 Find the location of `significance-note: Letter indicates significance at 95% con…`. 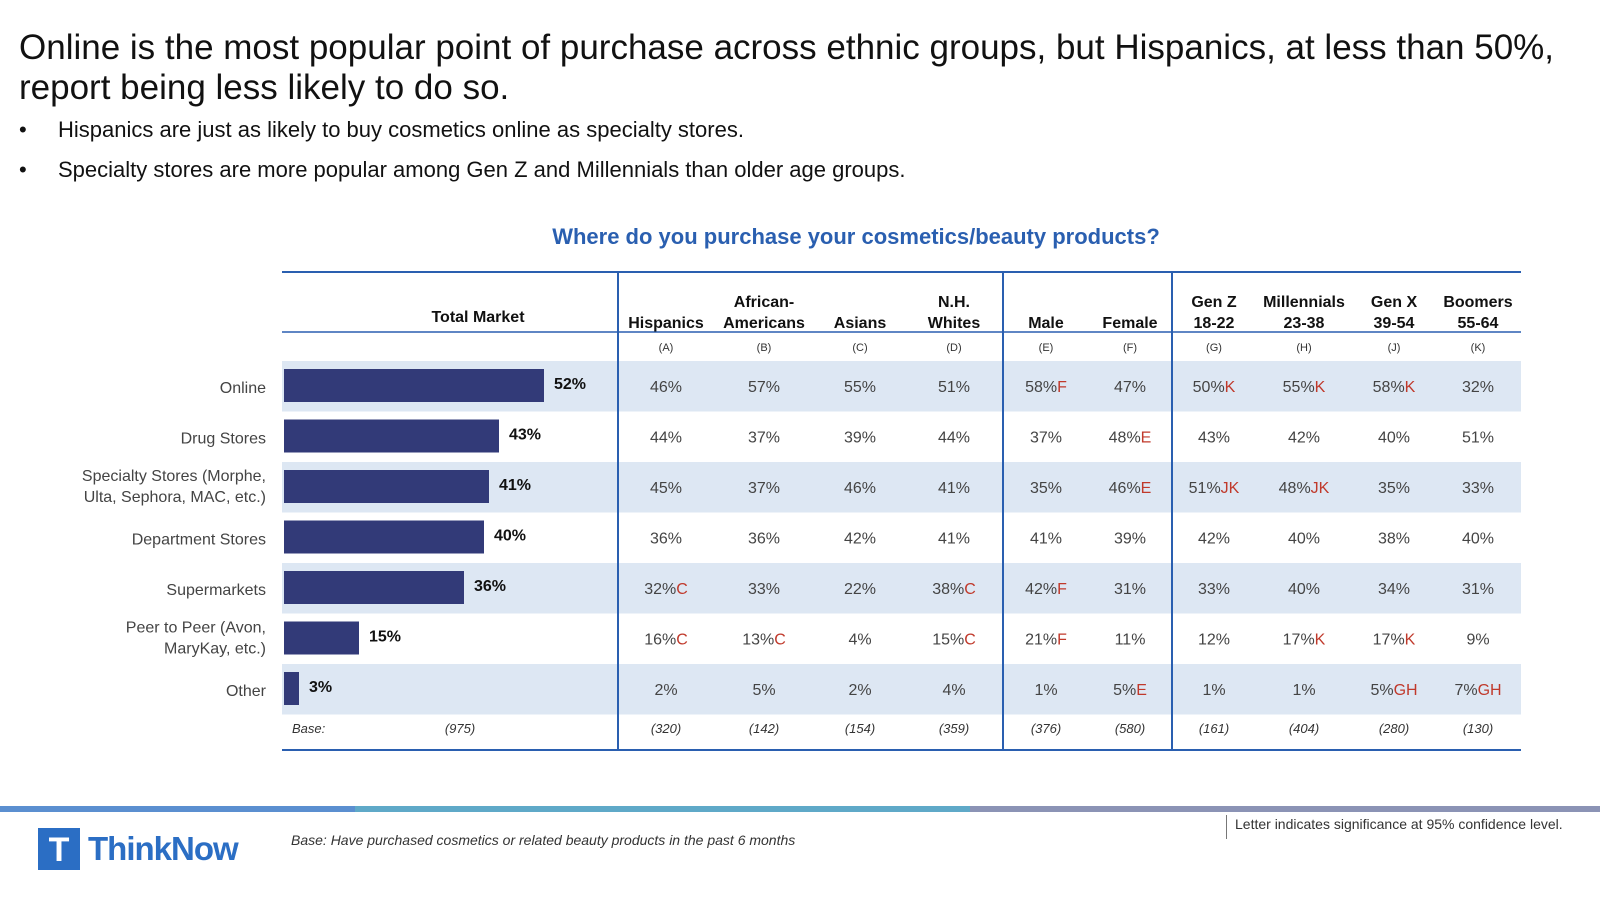

significance-note: Letter indicates significance at 95% con… is located at coordinates (1394, 827).